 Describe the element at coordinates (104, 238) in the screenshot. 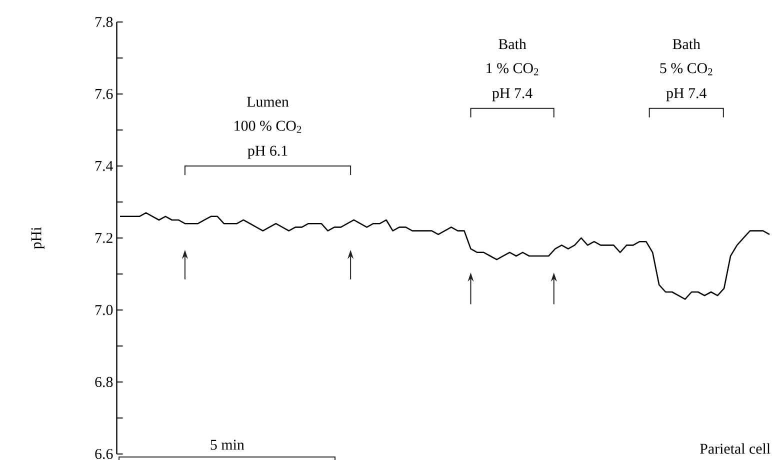

I see `y-tick-label: 7.2` at that location.